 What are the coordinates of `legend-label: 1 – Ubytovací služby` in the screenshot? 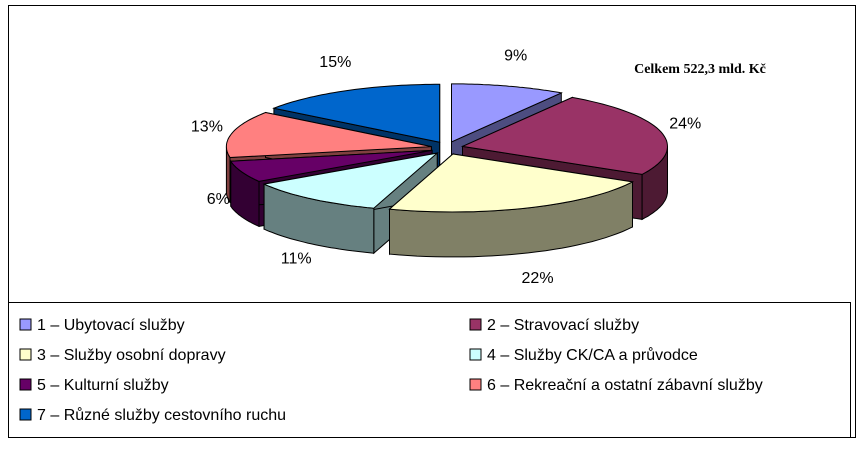 It's located at (111, 325).